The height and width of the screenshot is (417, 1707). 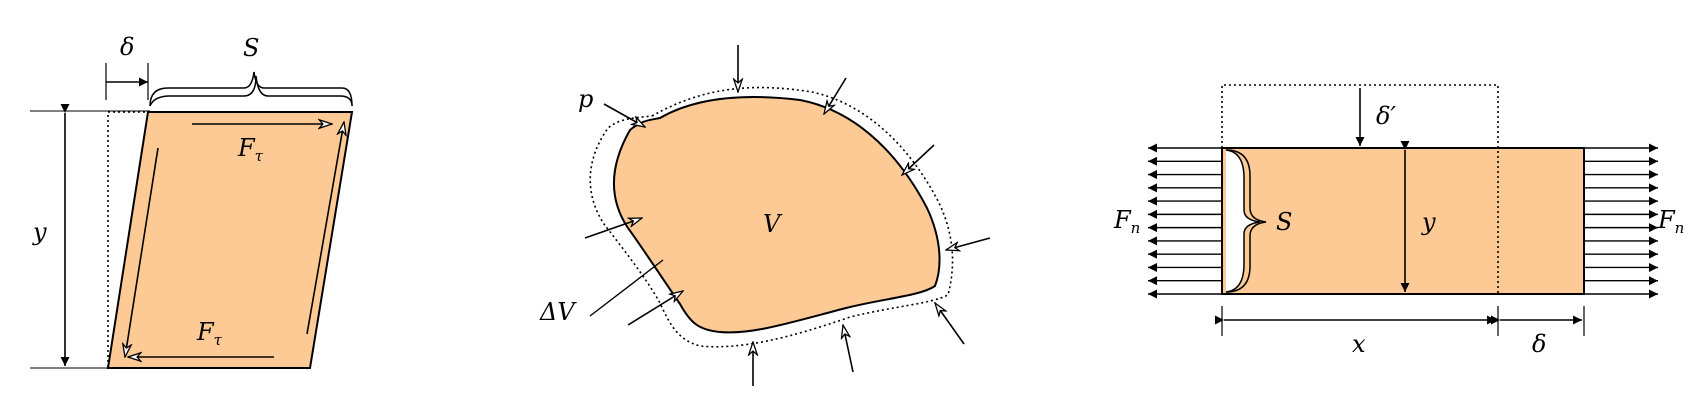 I want to click on bulk-volume-change-leader, so click(x=626, y=288).